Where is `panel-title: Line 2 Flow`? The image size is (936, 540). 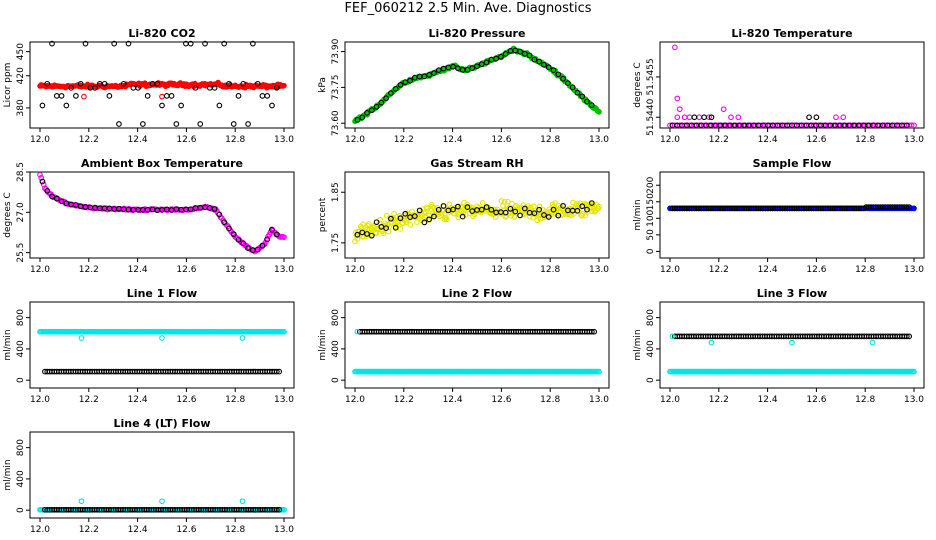 panel-title: Line 2 Flow is located at coordinates (477, 293).